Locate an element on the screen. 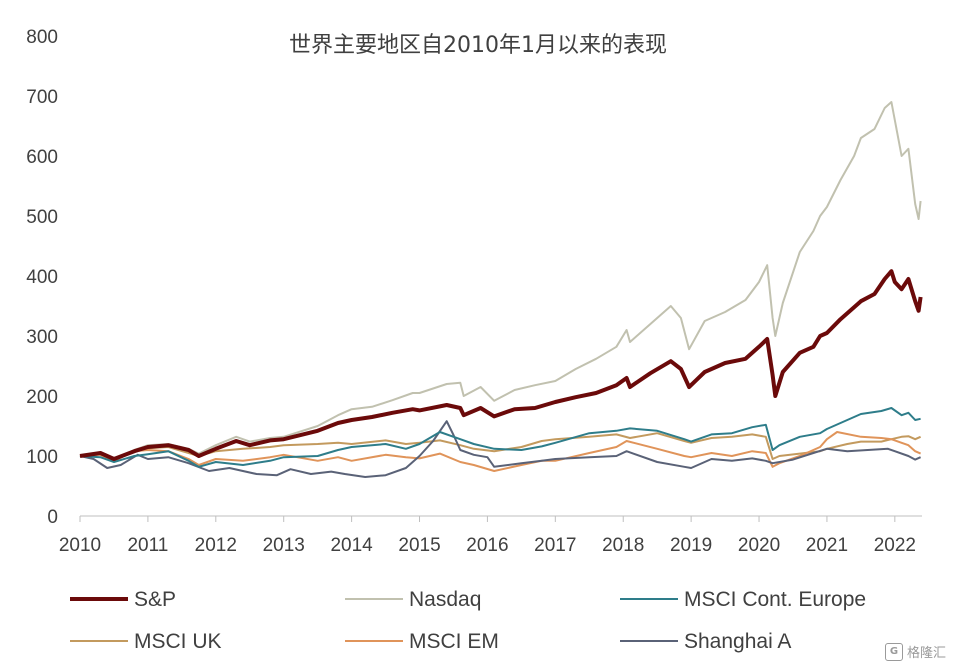 This screenshot has width=958, height=669. series-line-shanghai-a is located at coordinates (500, 449).